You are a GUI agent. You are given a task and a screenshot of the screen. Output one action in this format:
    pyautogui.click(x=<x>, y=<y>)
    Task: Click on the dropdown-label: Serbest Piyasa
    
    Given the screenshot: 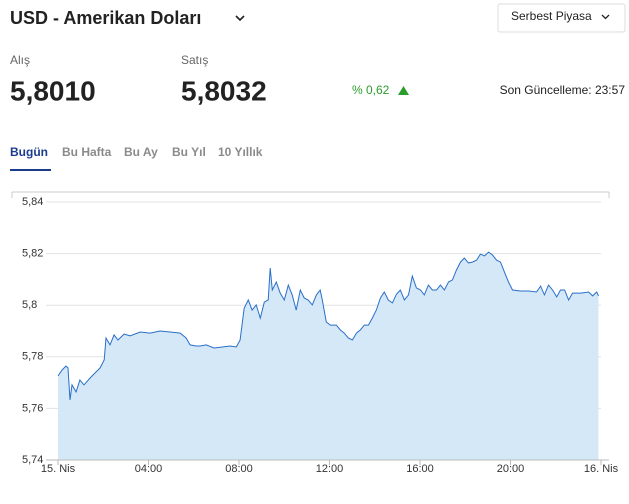 What is the action you would take?
    pyautogui.click(x=551, y=16)
    